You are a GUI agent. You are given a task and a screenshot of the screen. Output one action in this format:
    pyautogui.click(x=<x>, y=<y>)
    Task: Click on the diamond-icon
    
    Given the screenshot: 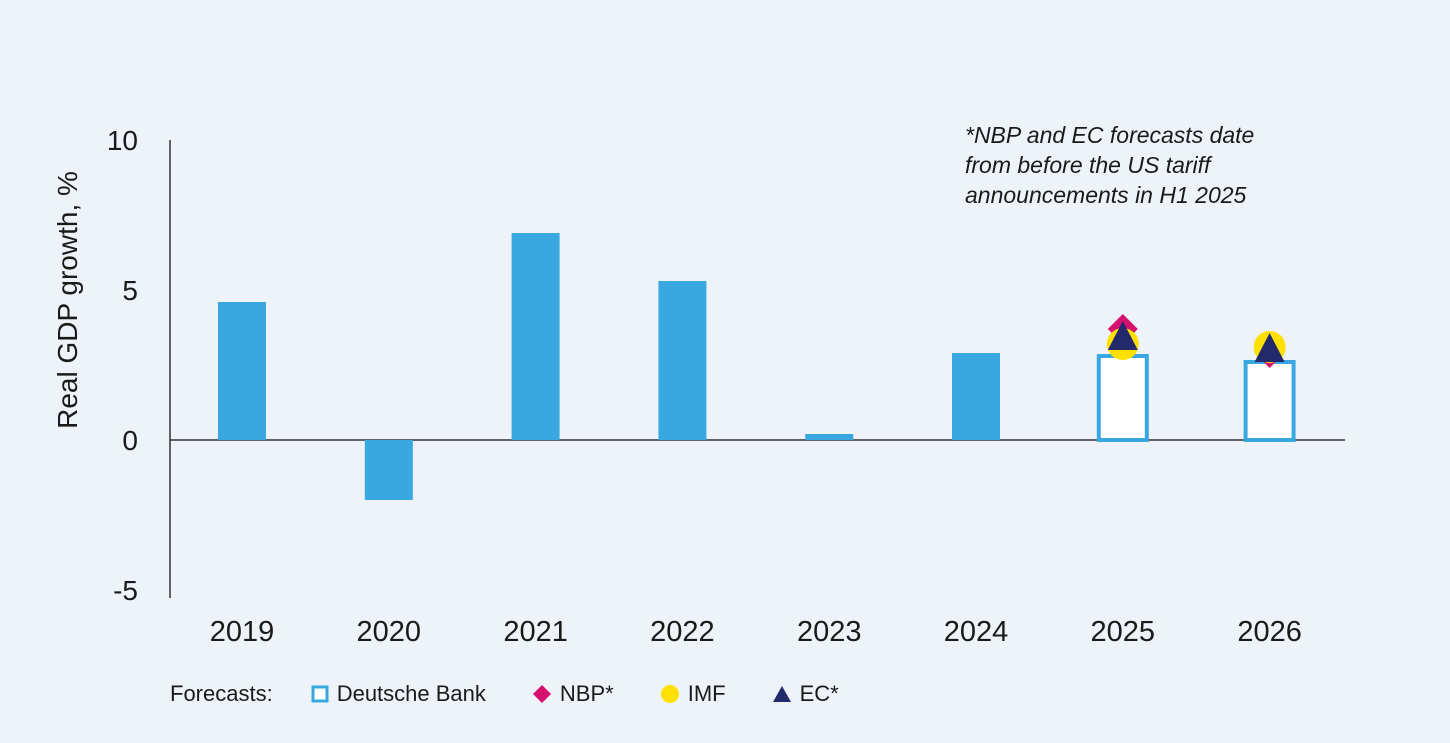 What is the action you would take?
    pyautogui.click(x=541, y=694)
    